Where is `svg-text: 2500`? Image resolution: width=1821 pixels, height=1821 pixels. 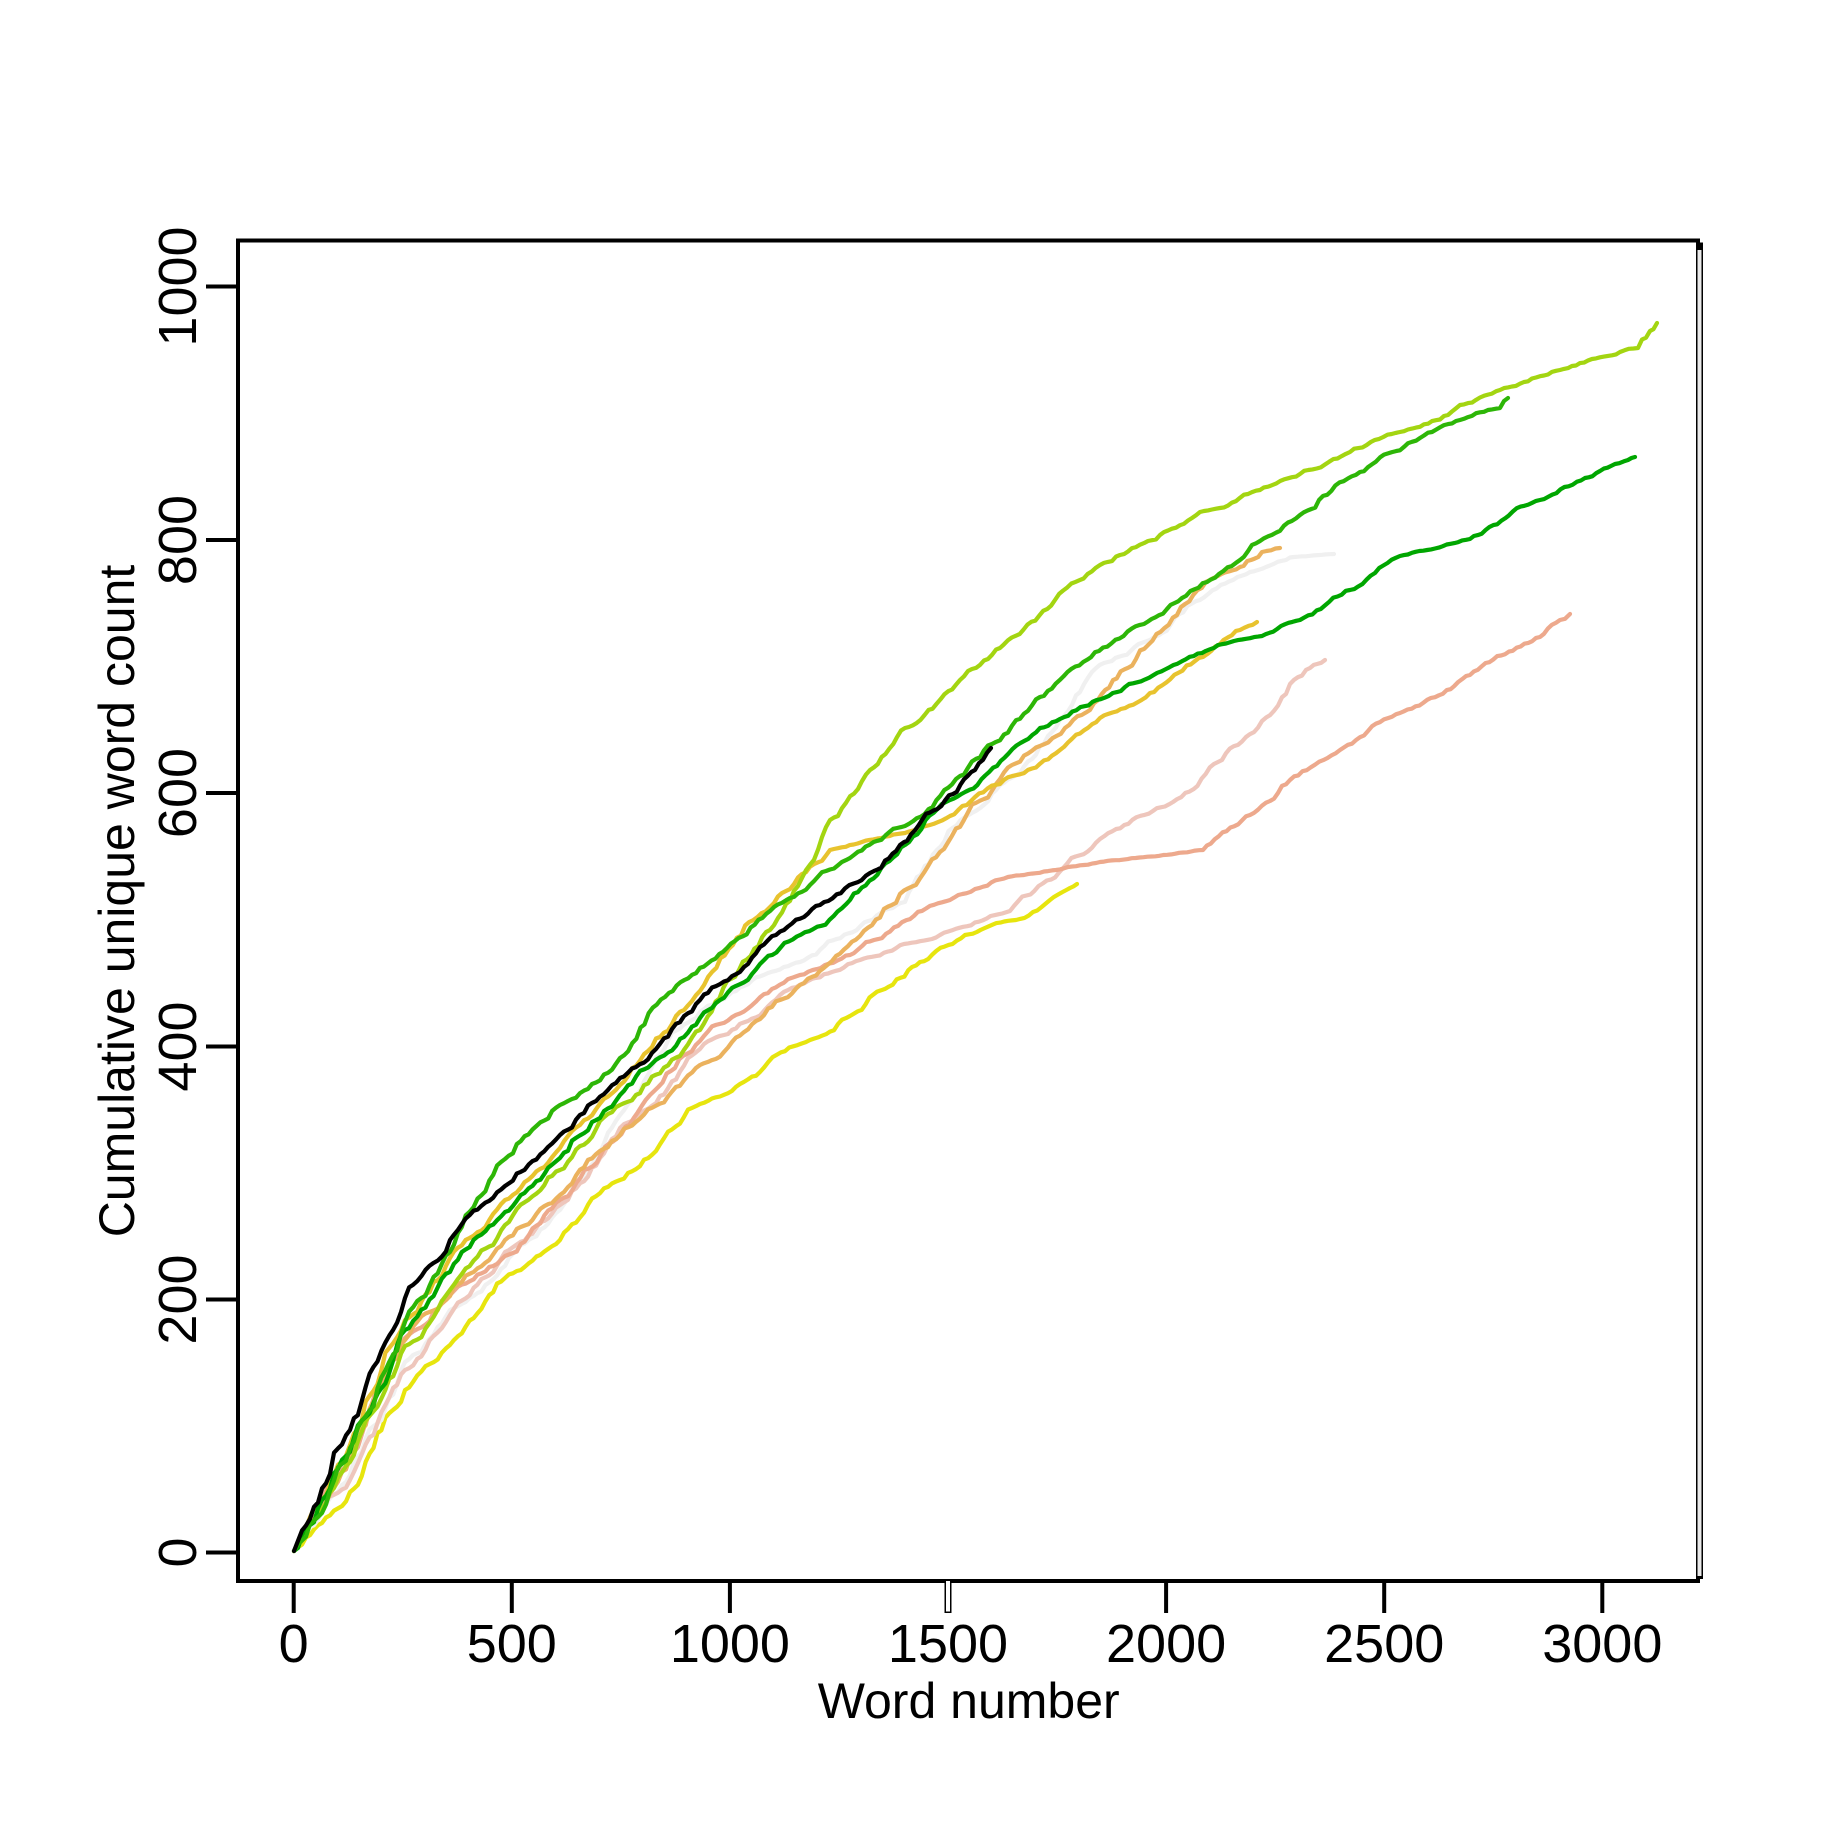
svg-text: 2500 is located at coordinates (1384, 1644).